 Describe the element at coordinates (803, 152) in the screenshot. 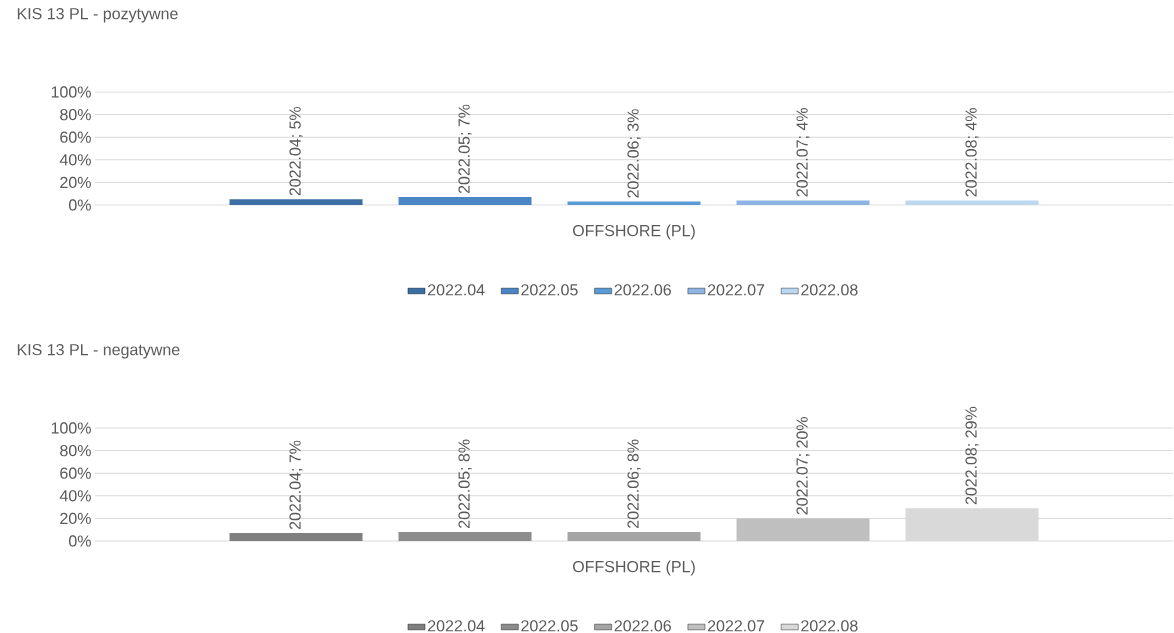

I see `data-label: 2022.07; 4%` at that location.